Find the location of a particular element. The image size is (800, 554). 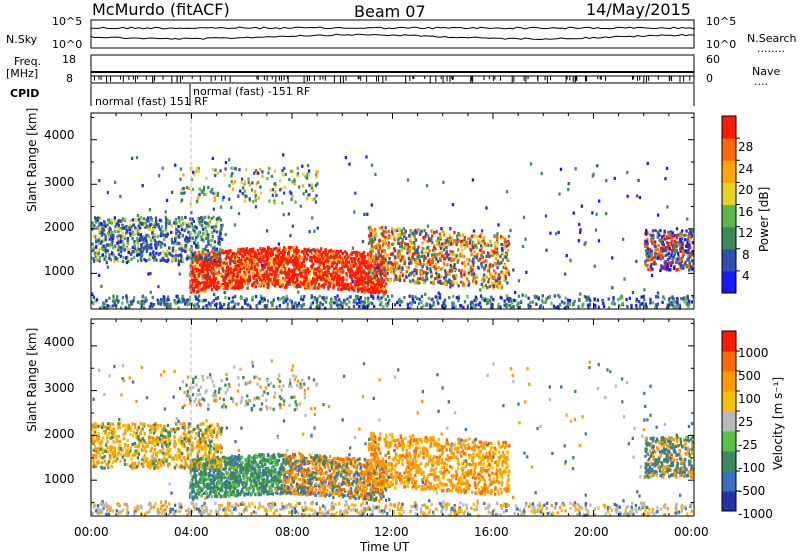

velocity-cb-tick-m25: -25 is located at coordinates (748, 445).